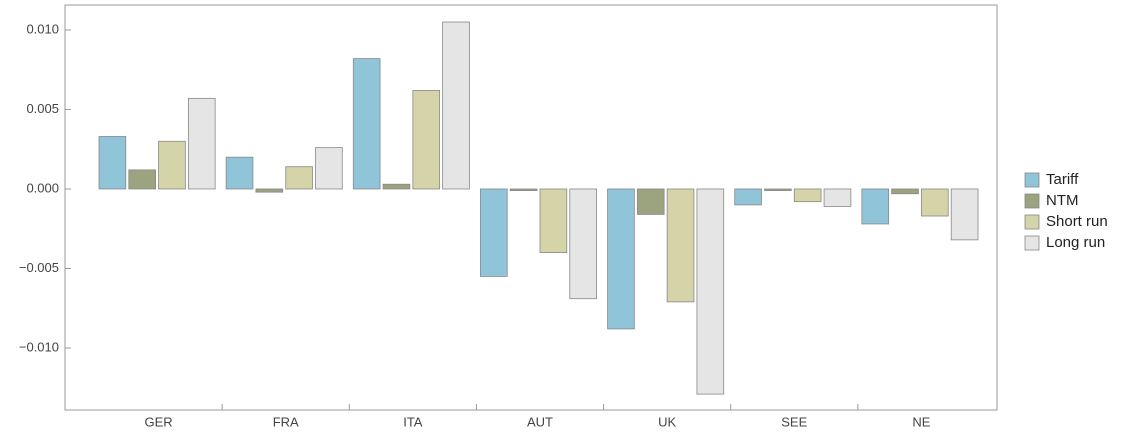 This screenshot has width=1147, height=437. What do you see at coordinates (42, 28) in the screenshot?
I see `y-tick-label: 0.010` at bounding box center [42, 28].